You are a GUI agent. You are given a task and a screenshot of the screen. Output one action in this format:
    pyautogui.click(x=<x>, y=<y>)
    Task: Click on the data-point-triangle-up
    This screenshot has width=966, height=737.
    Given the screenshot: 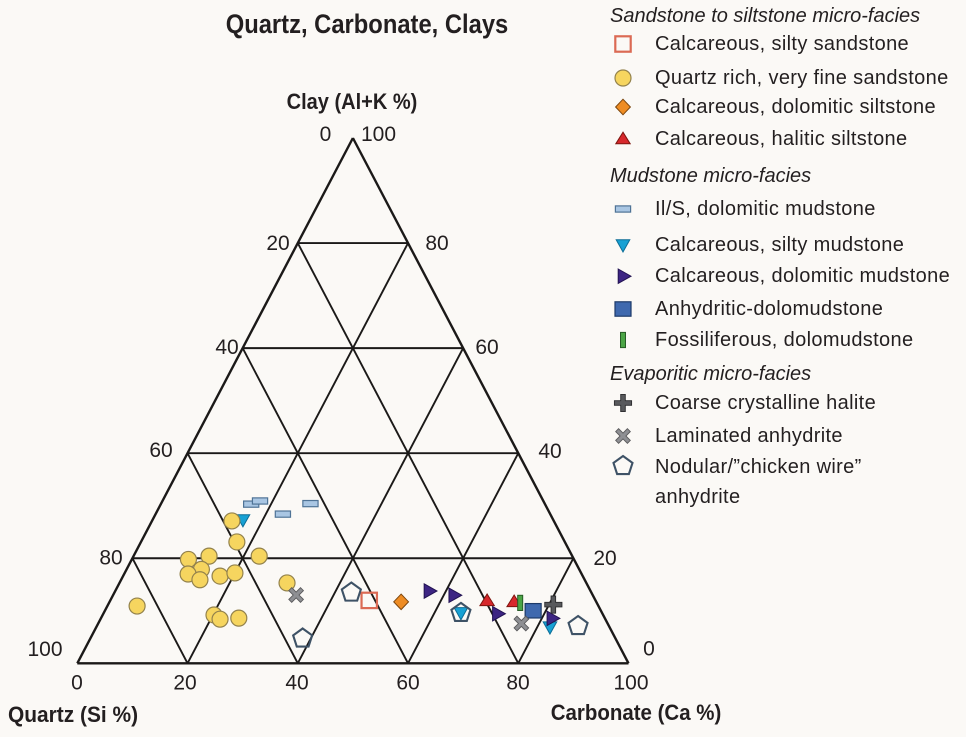 What is the action you would take?
    pyautogui.click(x=487, y=600)
    